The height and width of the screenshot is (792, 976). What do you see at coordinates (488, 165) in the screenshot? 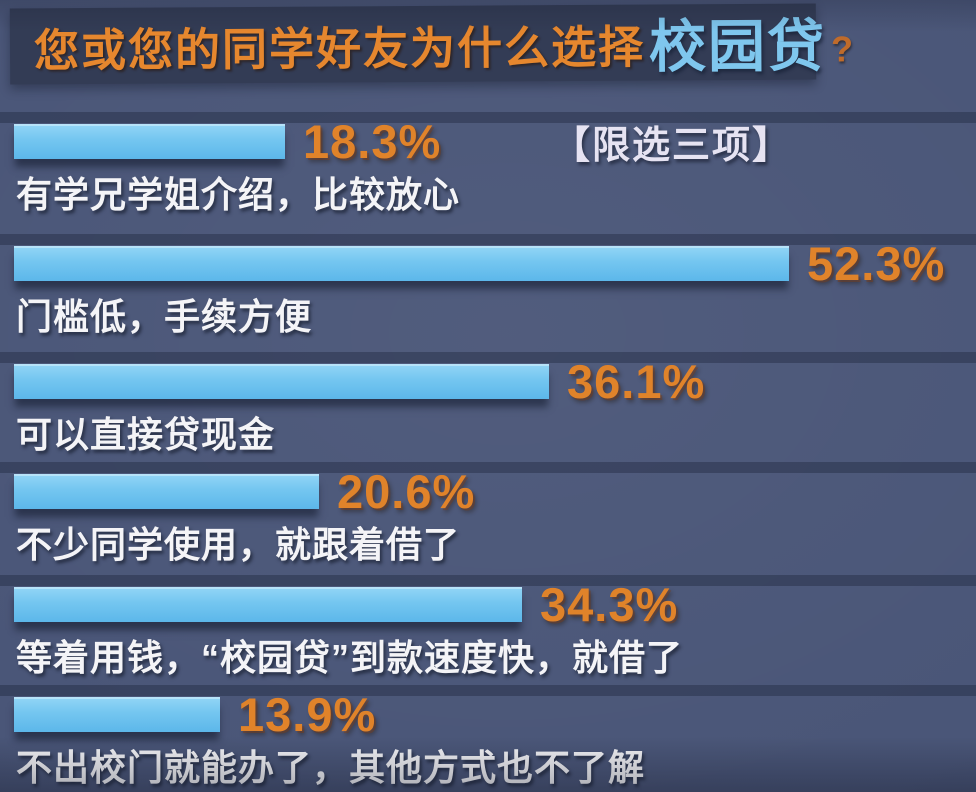
I see `bar-row: 18.3% 有学兄学姐介绍，比较放心` at bounding box center [488, 165].